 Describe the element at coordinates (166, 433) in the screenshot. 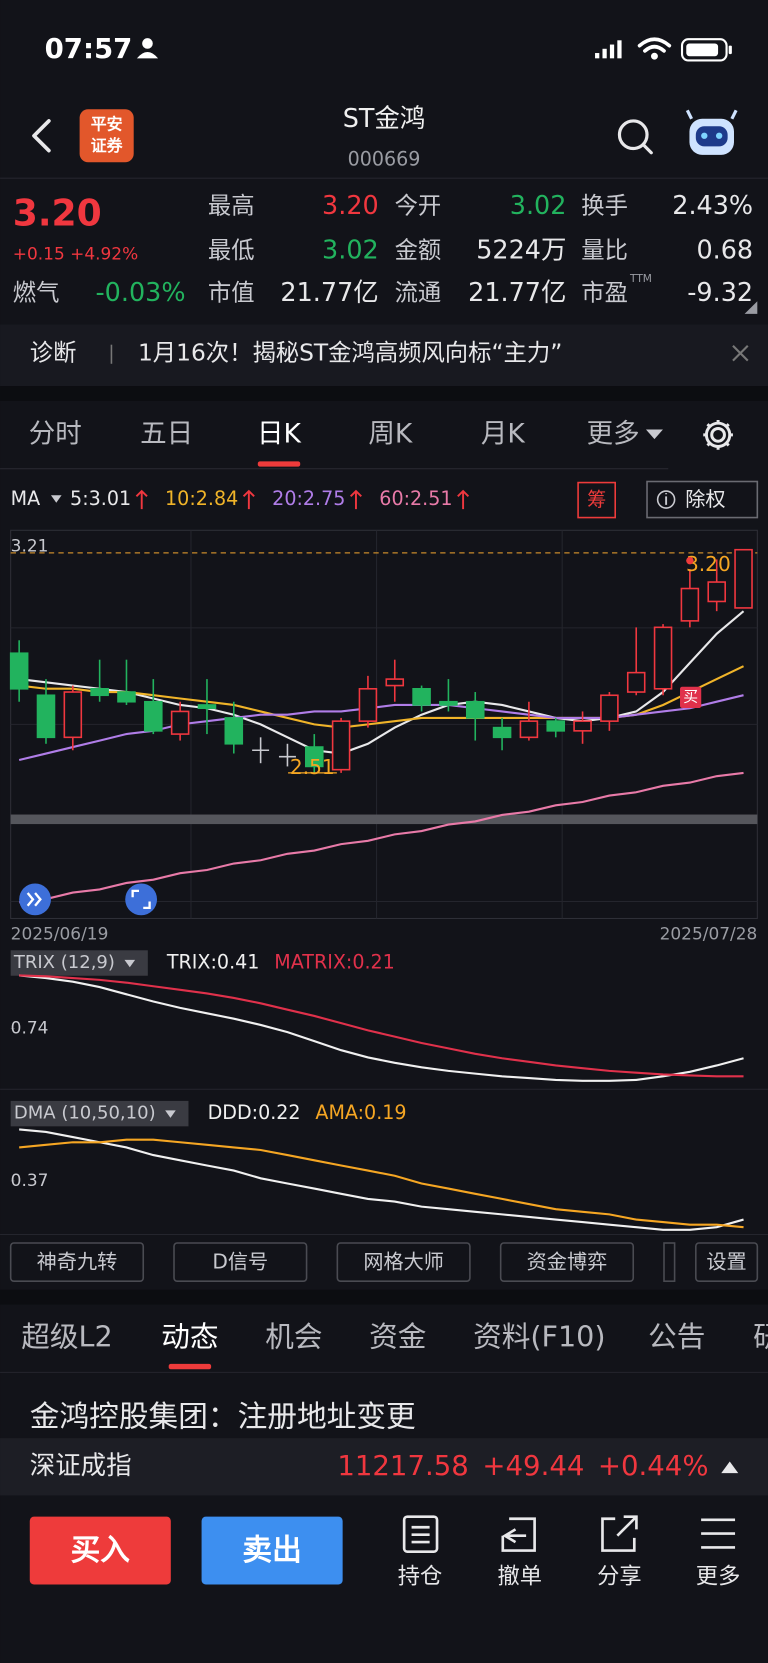

I see `period-tab: 五日` at that location.